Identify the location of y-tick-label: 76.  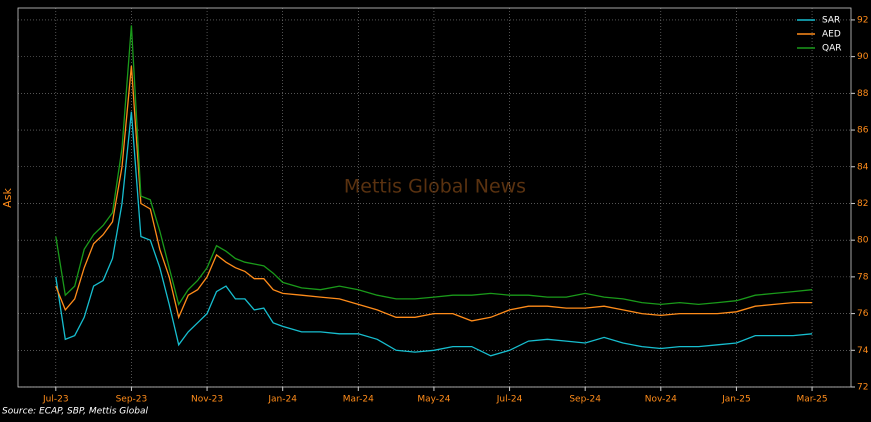
(863, 314).